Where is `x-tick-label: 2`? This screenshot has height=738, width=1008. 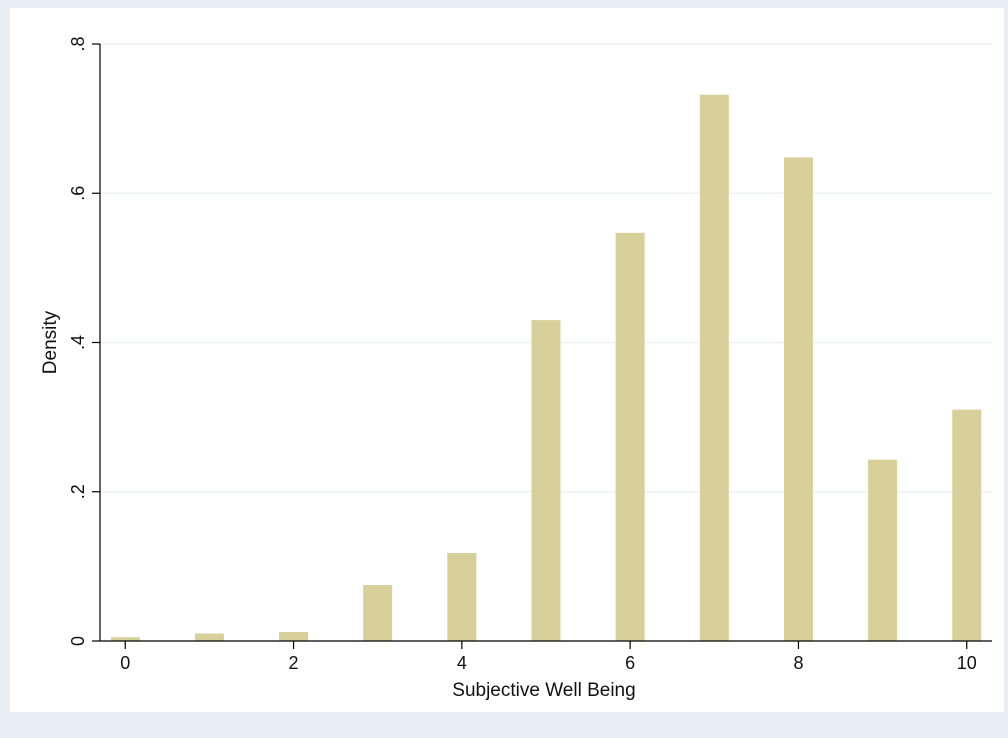
x-tick-label: 2 is located at coordinates (294, 663).